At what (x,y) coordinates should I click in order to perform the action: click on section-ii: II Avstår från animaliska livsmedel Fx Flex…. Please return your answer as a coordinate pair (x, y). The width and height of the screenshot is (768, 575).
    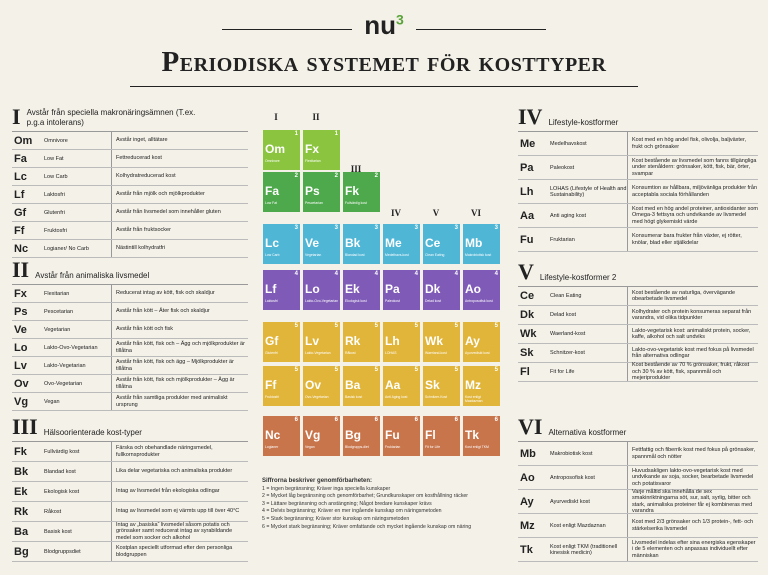
    Looking at the image, I should click on (130, 335).